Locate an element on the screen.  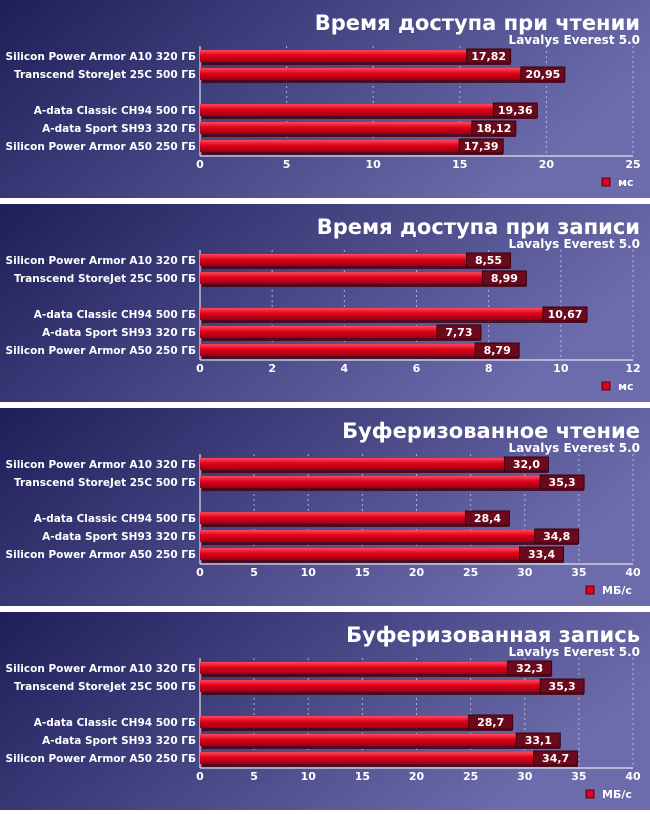
tick-label: 2 is located at coordinates (272, 368).